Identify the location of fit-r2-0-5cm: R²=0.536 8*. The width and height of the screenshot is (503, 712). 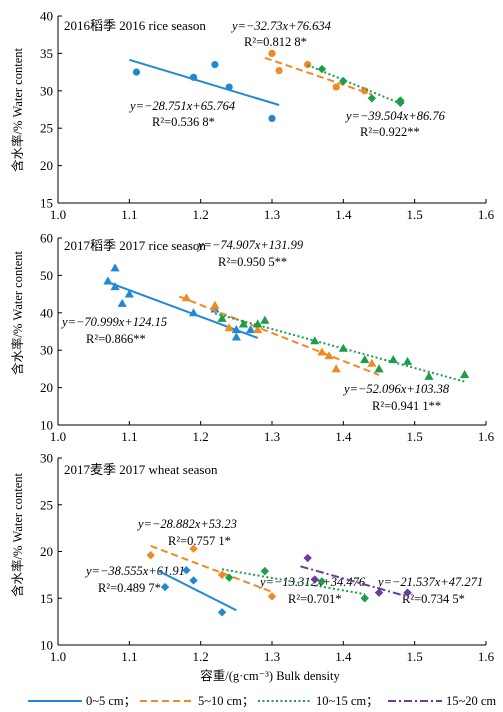
(183, 122).